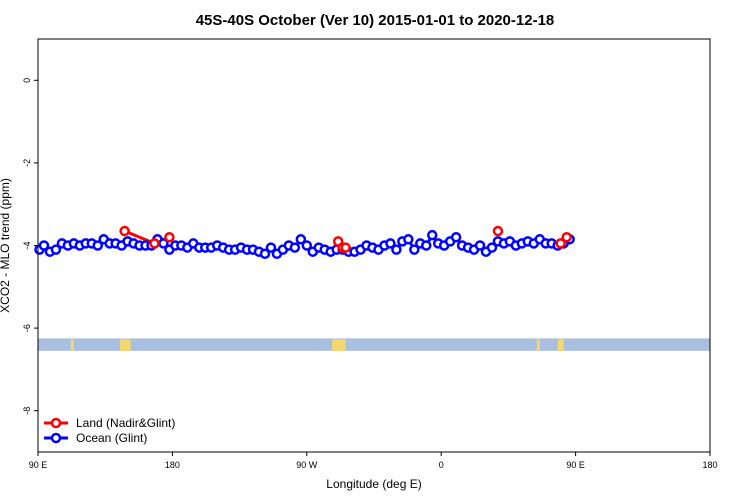  I want to click on ocean-band, so click(374, 344).